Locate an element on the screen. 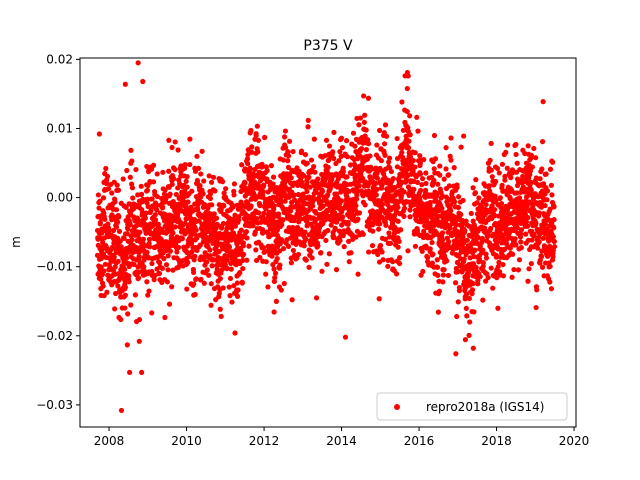  y-tick-label: 0.02 is located at coordinates (59, 59).